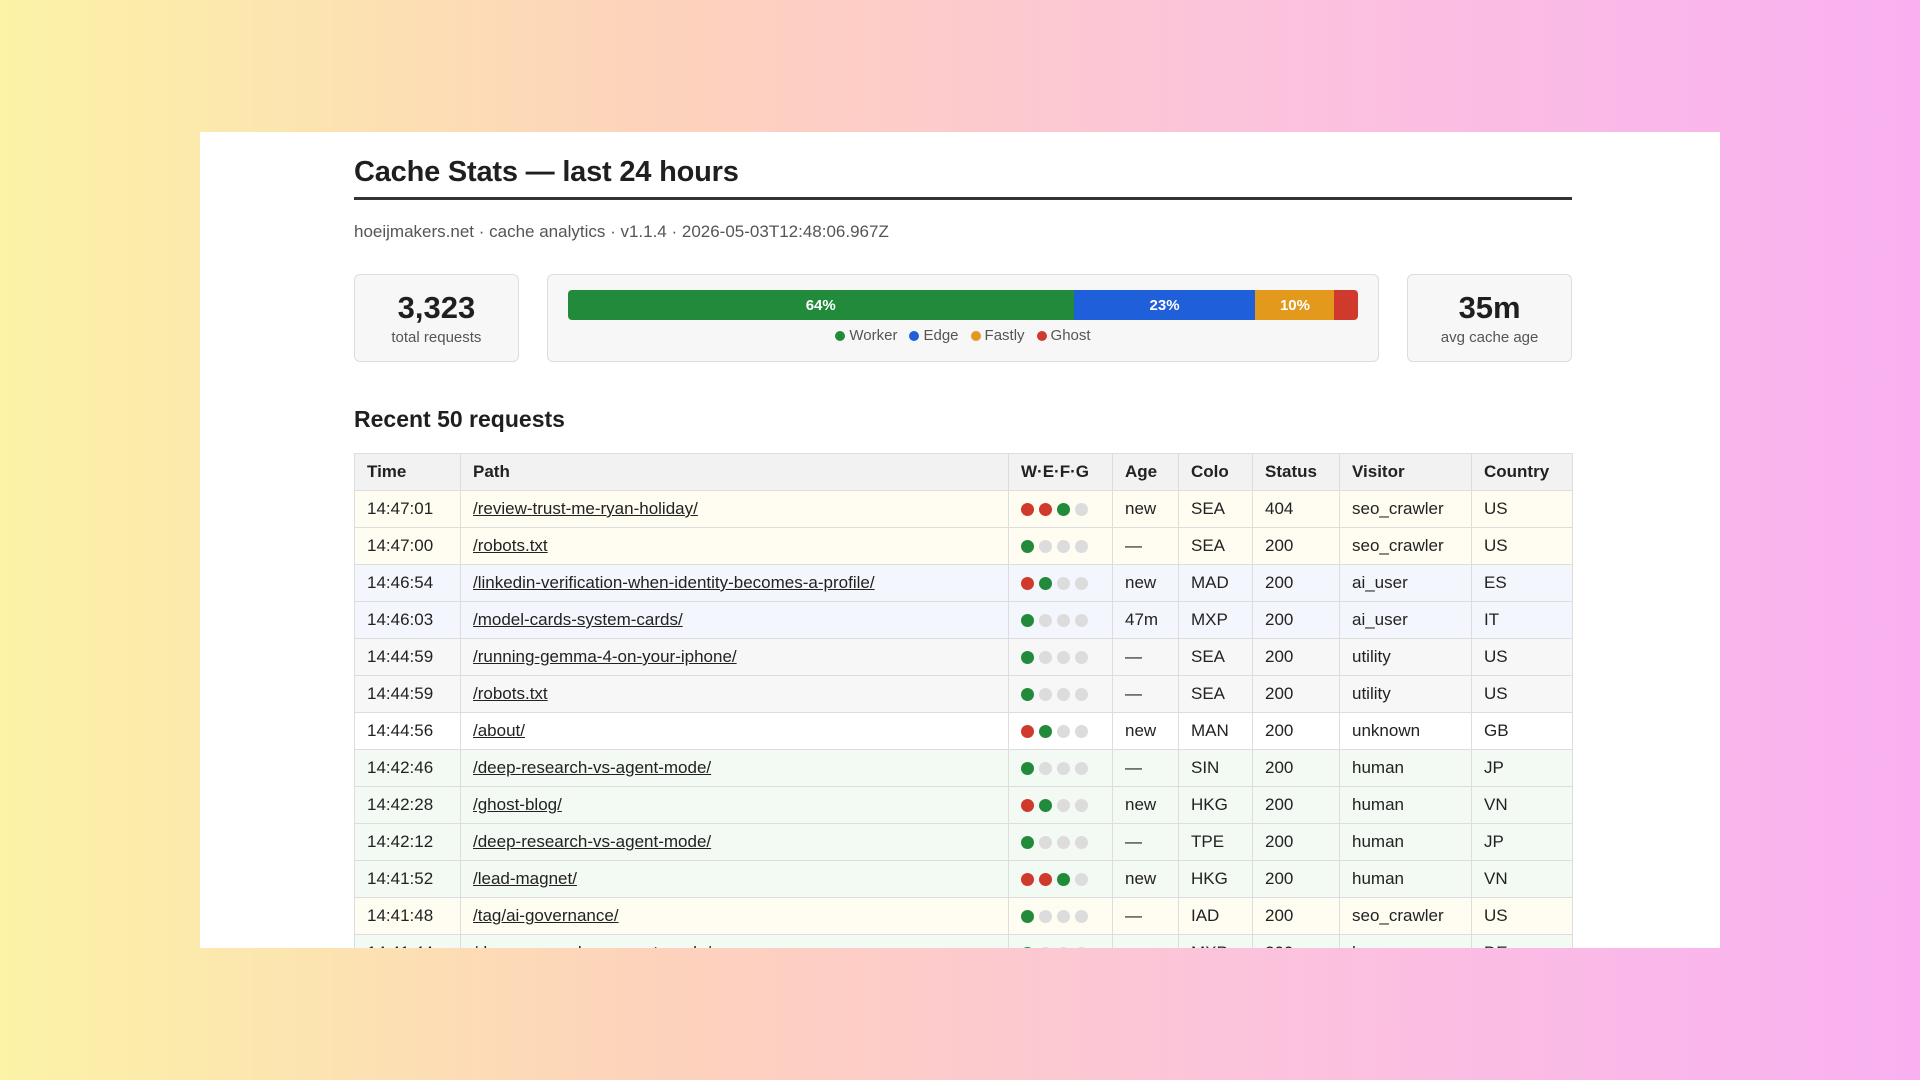  What do you see at coordinates (436, 307) in the screenshot?
I see `total-requests-value: 3,323` at bounding box center [436, 307].